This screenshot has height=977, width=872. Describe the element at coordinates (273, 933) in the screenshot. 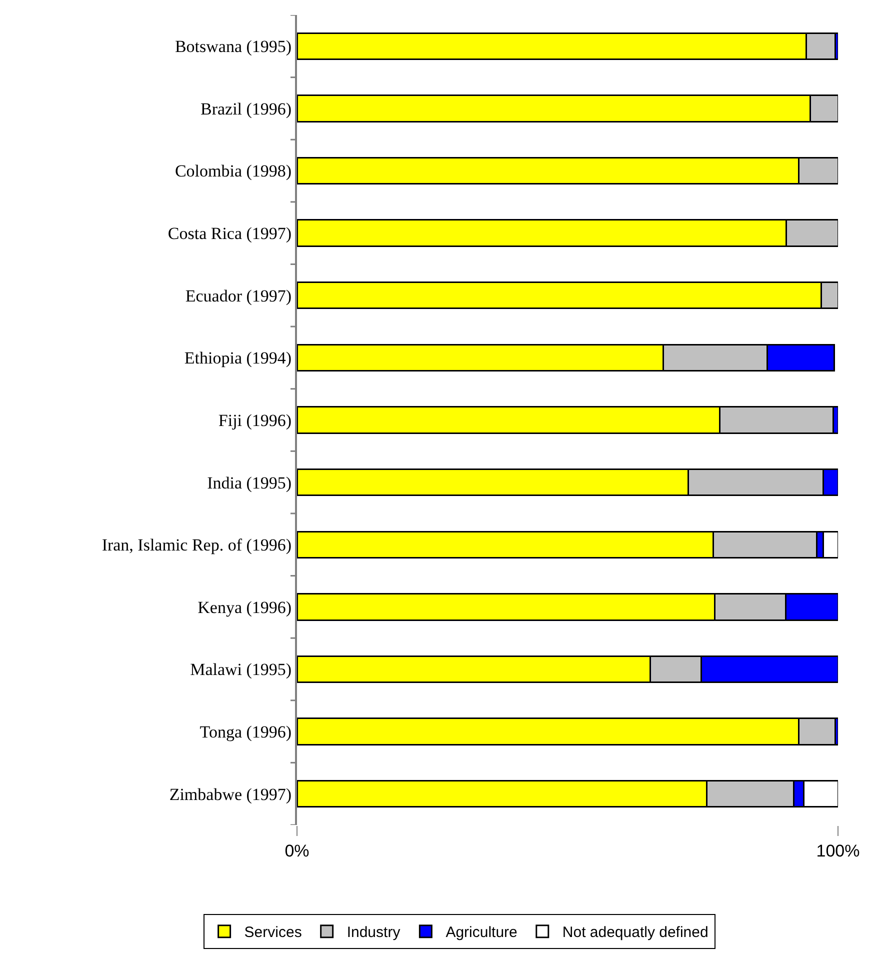

I see `legend-label: Services` at that location.